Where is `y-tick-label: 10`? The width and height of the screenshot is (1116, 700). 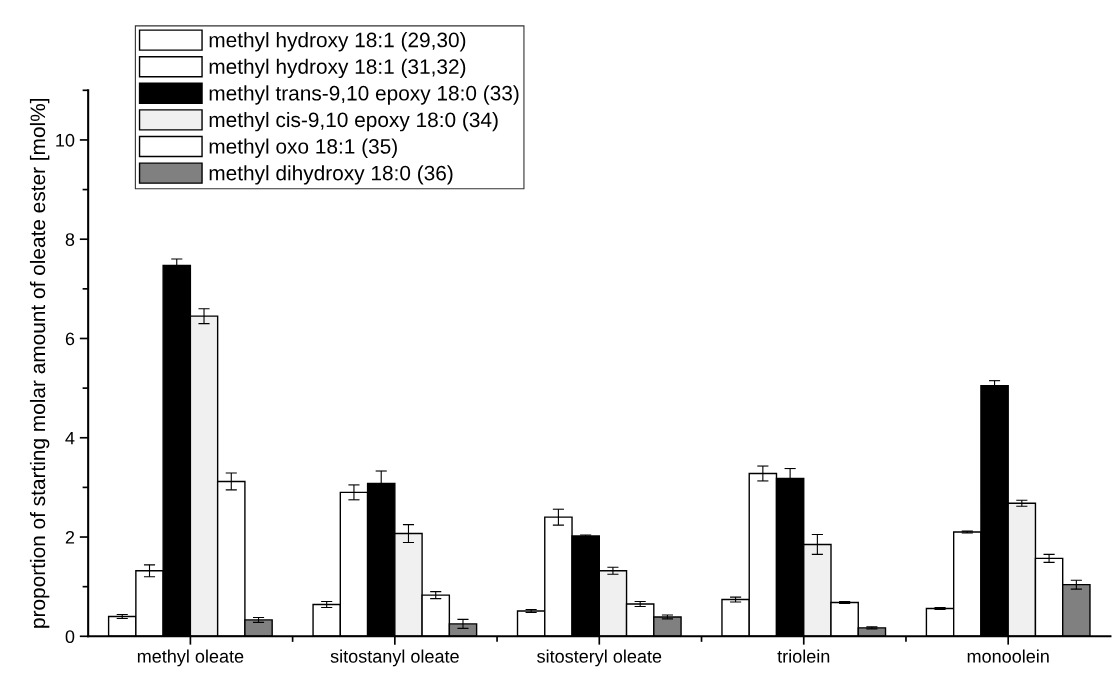 y-tick-label: 10 is located at coordinates (65, 140).